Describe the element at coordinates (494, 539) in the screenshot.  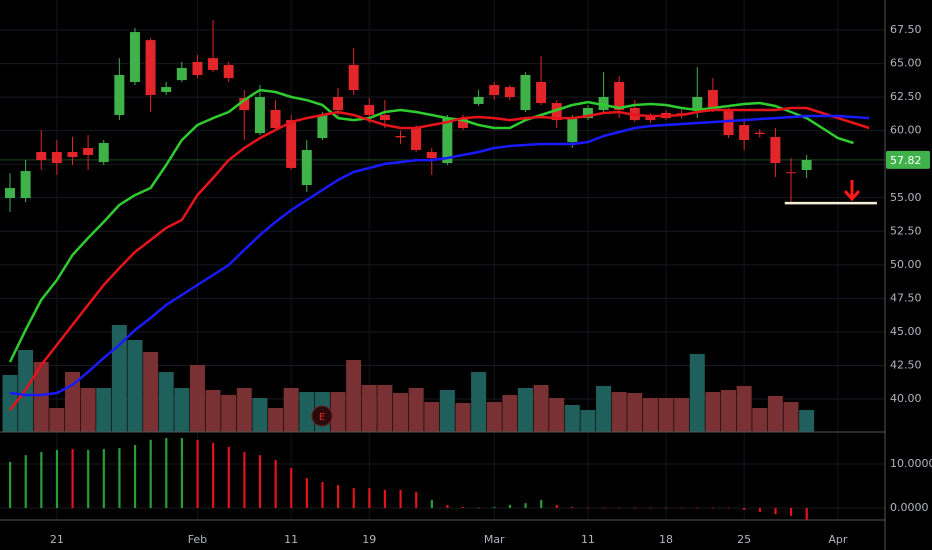
I see `x-tick-label: Mar` at that location.